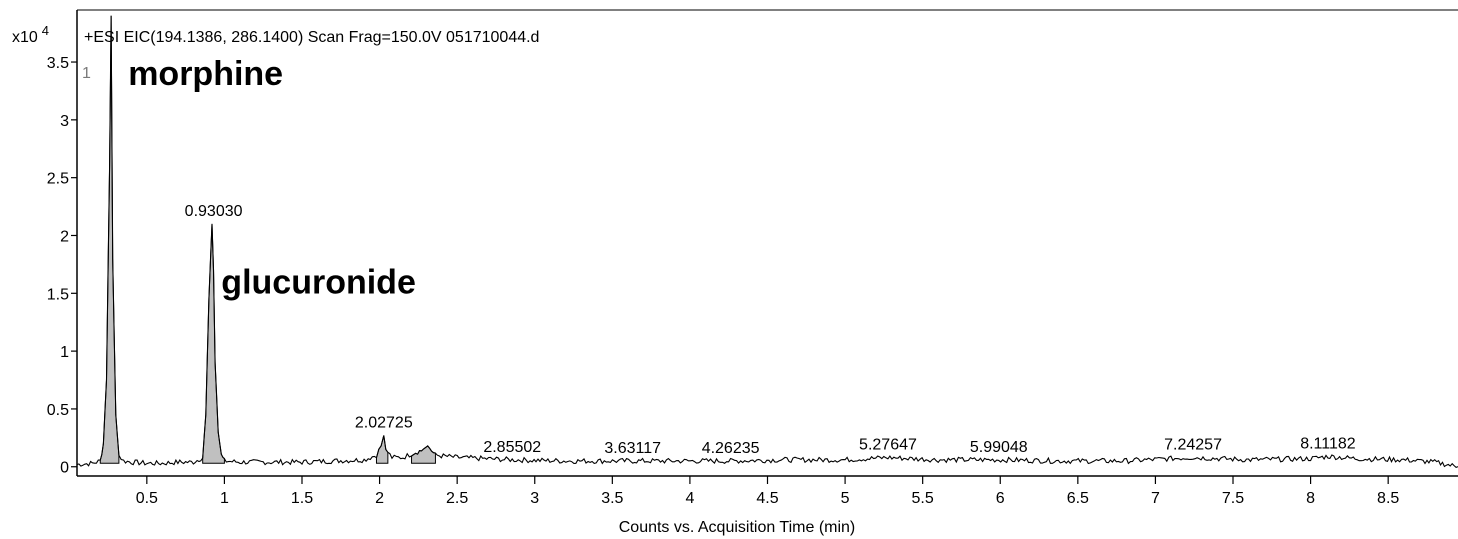 Image resolution: width=1458 pixels, height=539 pixels. Describe the element at coordinates (64, 468) in the screenshot. I see `y-tick-label: 0` at that location.